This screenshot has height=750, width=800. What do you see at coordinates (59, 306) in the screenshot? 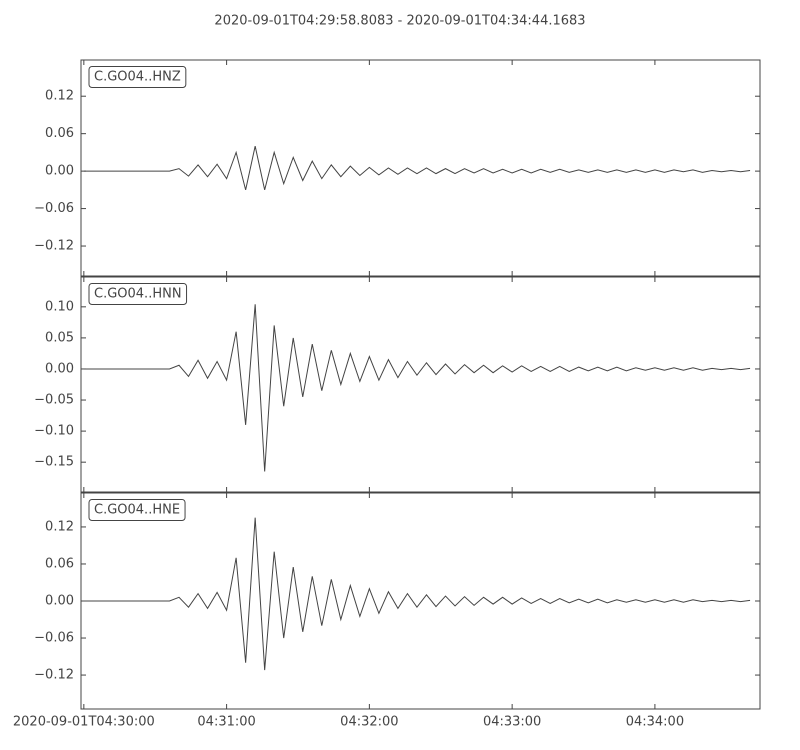
I see `y-tick-label: 0.10` at bounding box center [59, 306].